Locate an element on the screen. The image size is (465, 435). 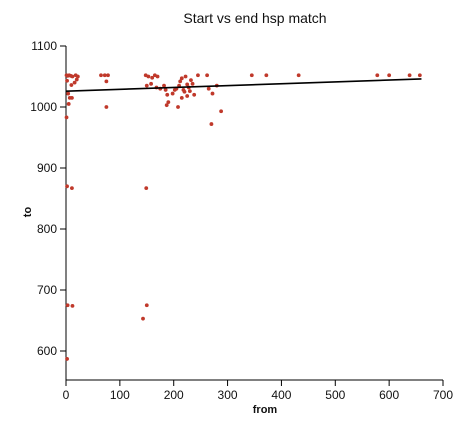
x-tick-label: 300 is located at coordinates (228, 395).